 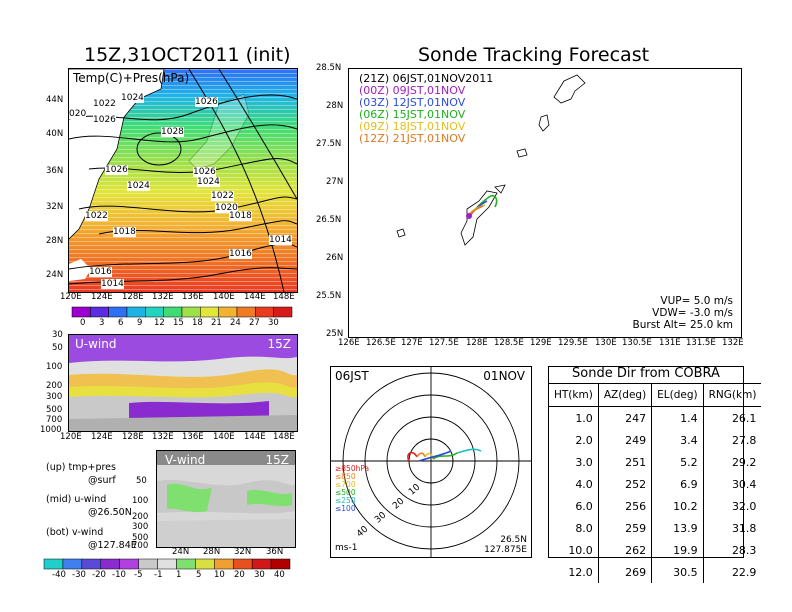 What do you see at coordinates (625, 484) in the screenshot?
I see `table-cell: 252` at bounding box center [625, 484].